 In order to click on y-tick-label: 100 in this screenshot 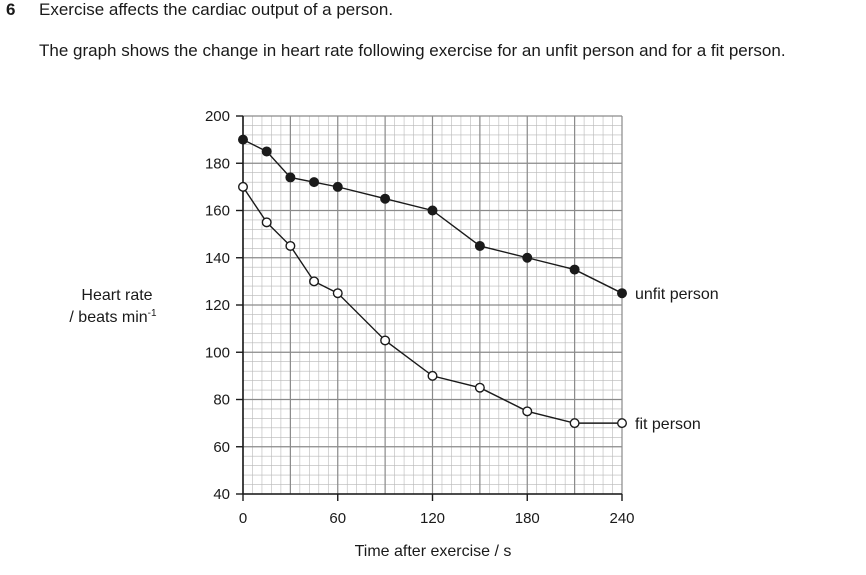, I will do `click(217, 352)`.